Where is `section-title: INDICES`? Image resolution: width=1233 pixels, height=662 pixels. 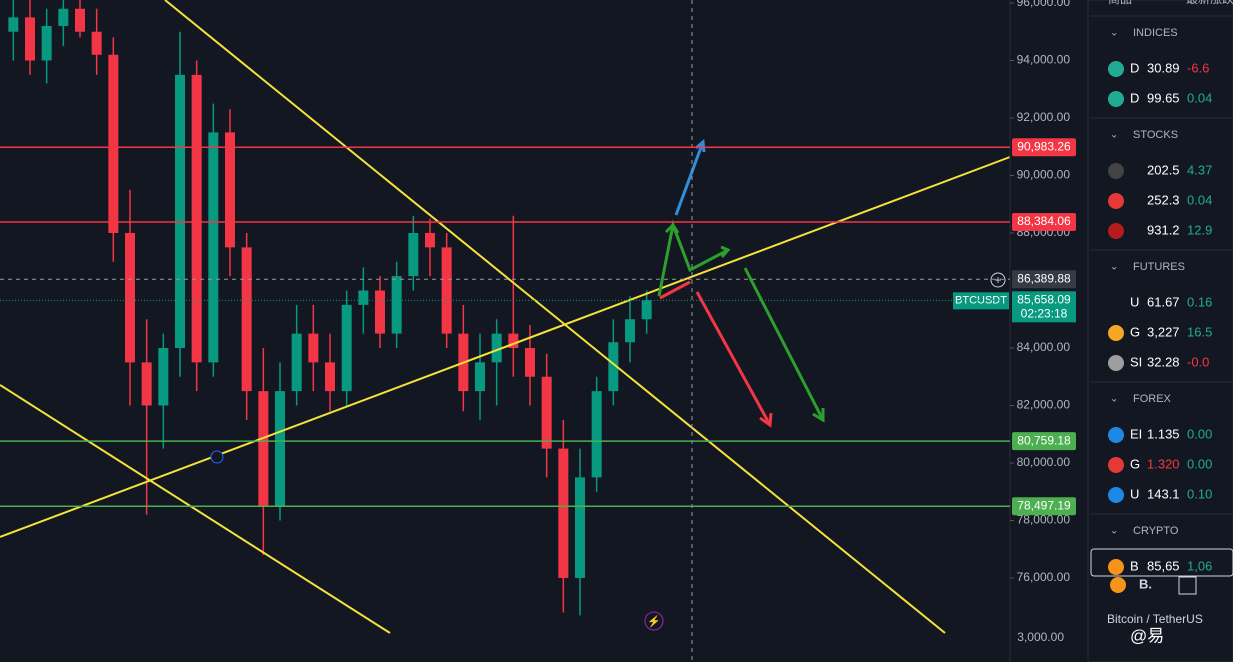 section-title: INDICES is located at coordinates (1155, 33).